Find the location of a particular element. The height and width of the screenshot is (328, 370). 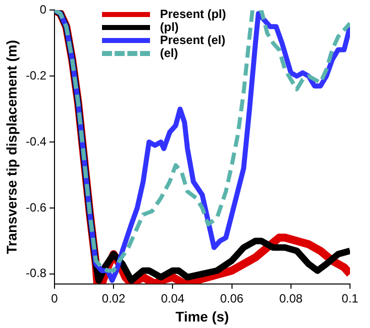

legend-label: (pl) is located at coordinates (169, 27).